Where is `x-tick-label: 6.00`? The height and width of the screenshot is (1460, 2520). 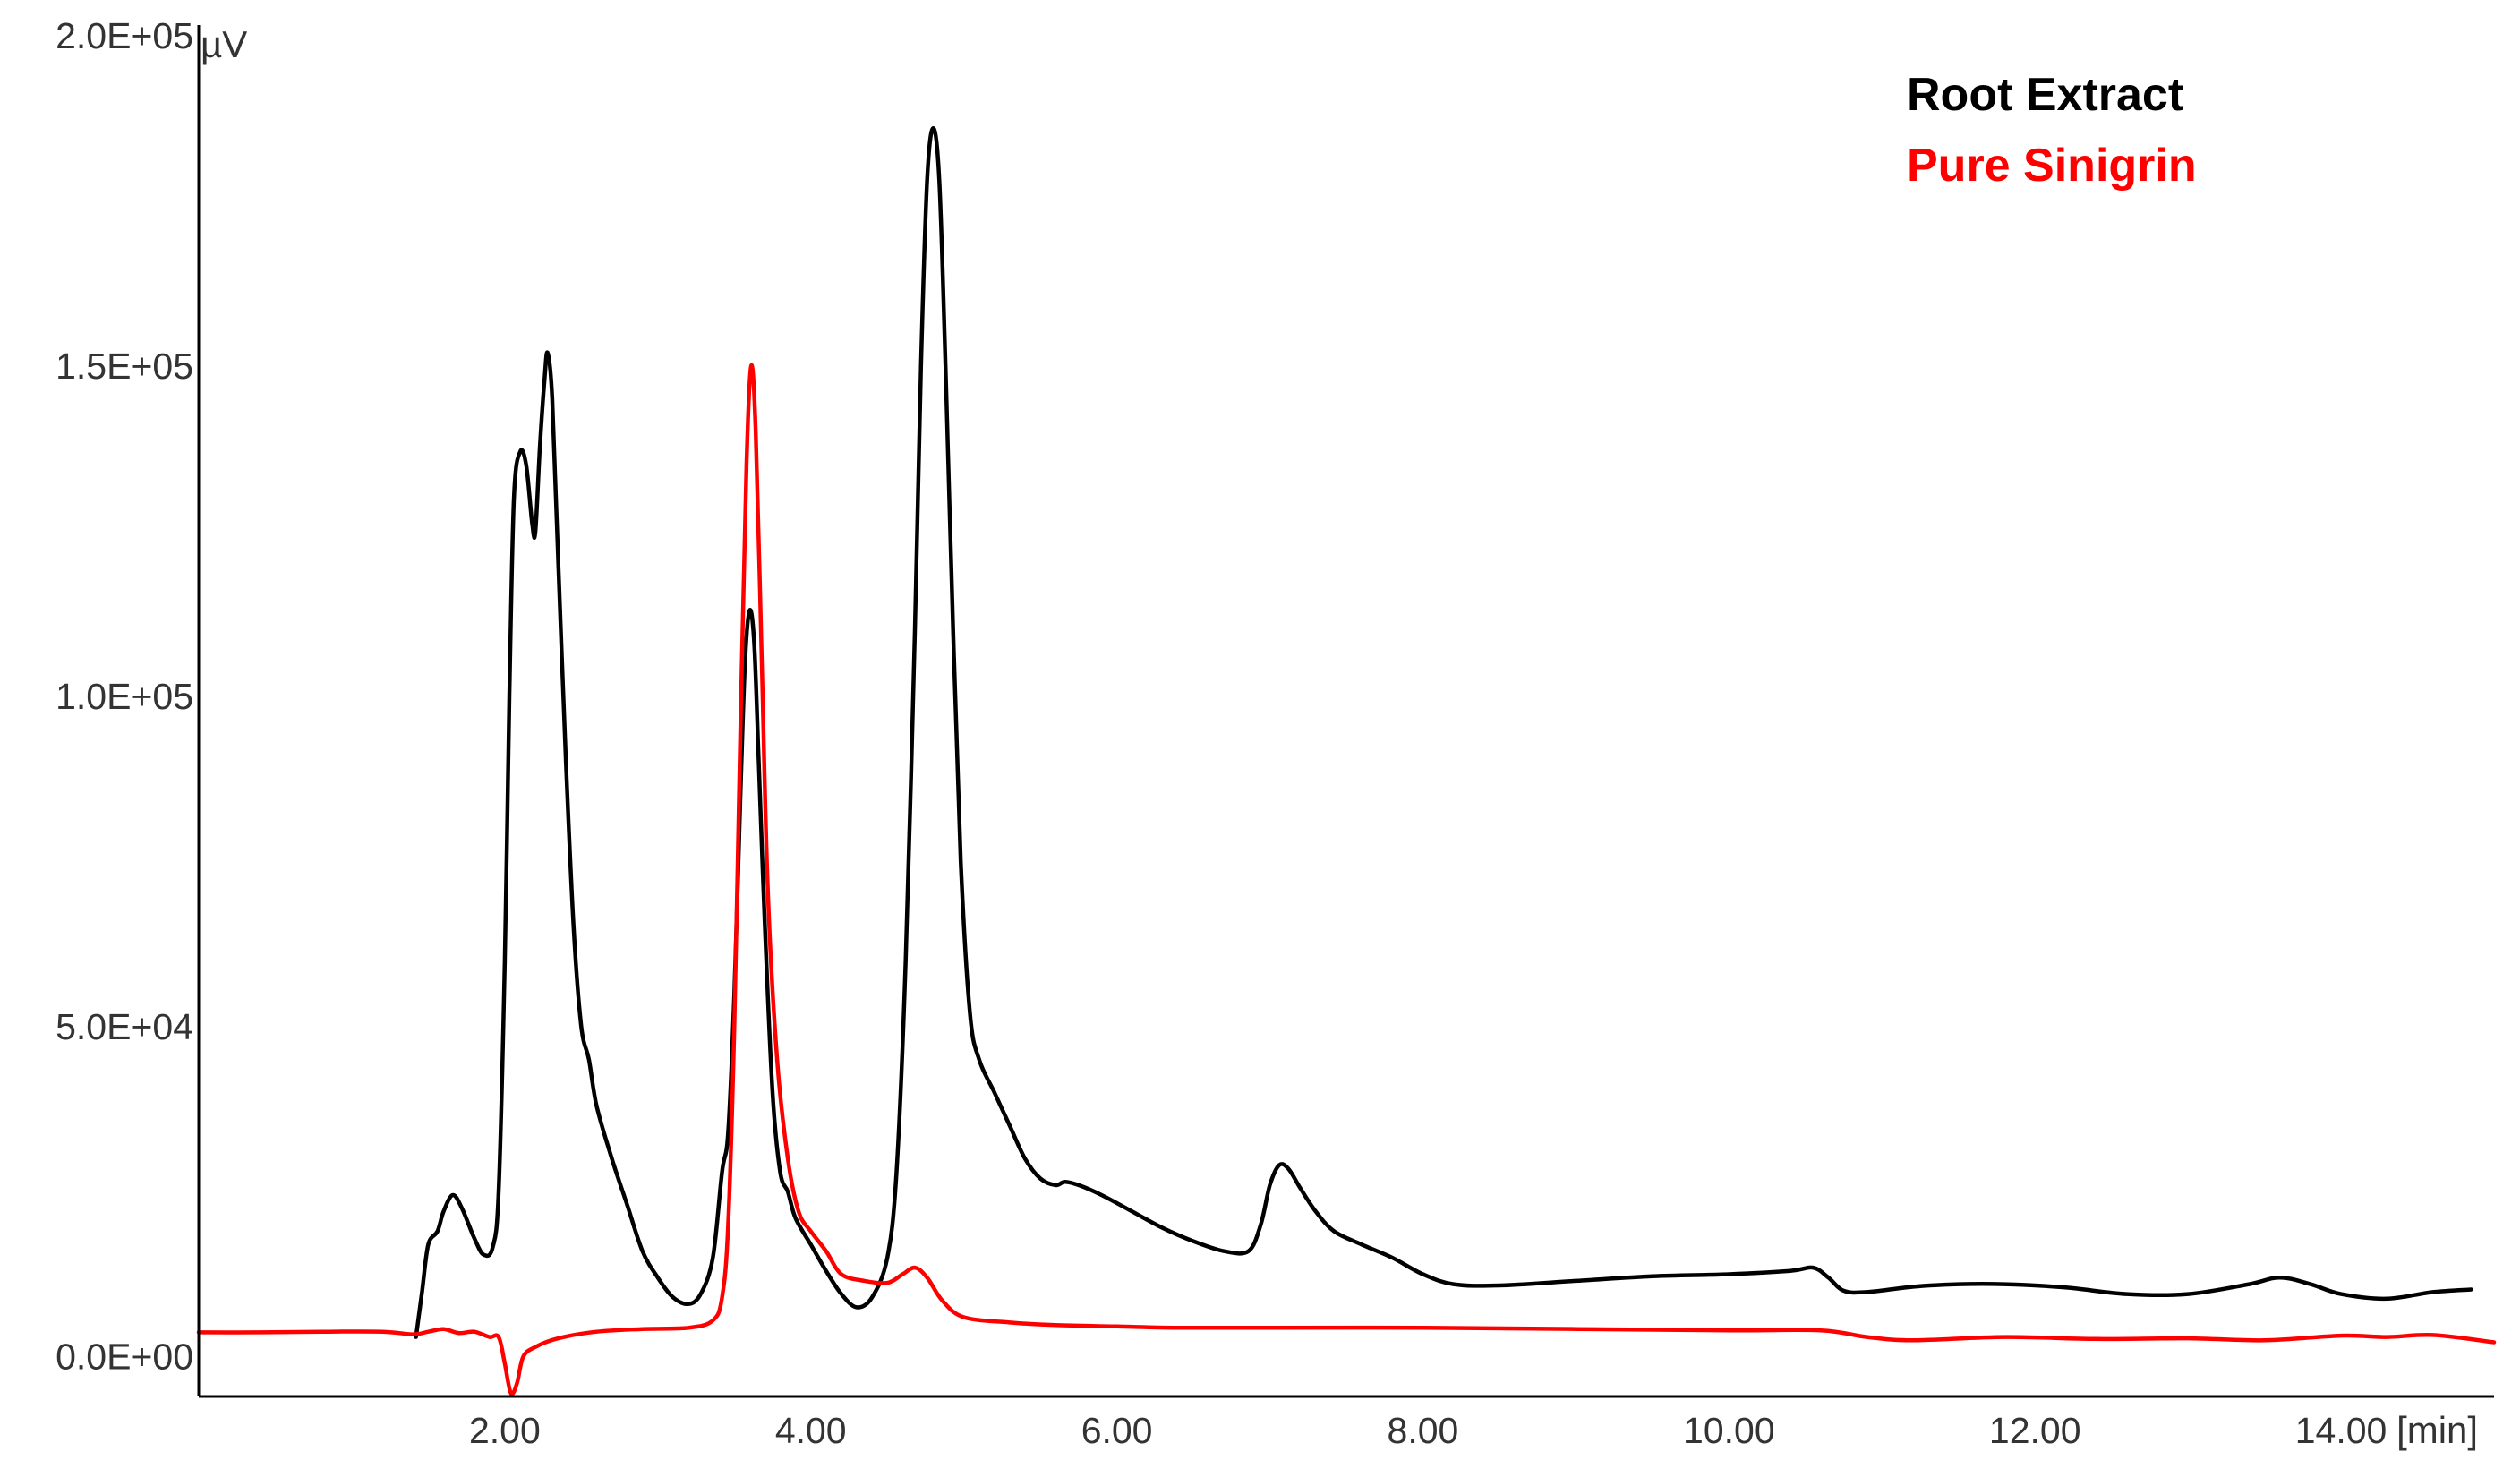 x-tick-label: 6.00 is located at coordinates (1117, 1430).